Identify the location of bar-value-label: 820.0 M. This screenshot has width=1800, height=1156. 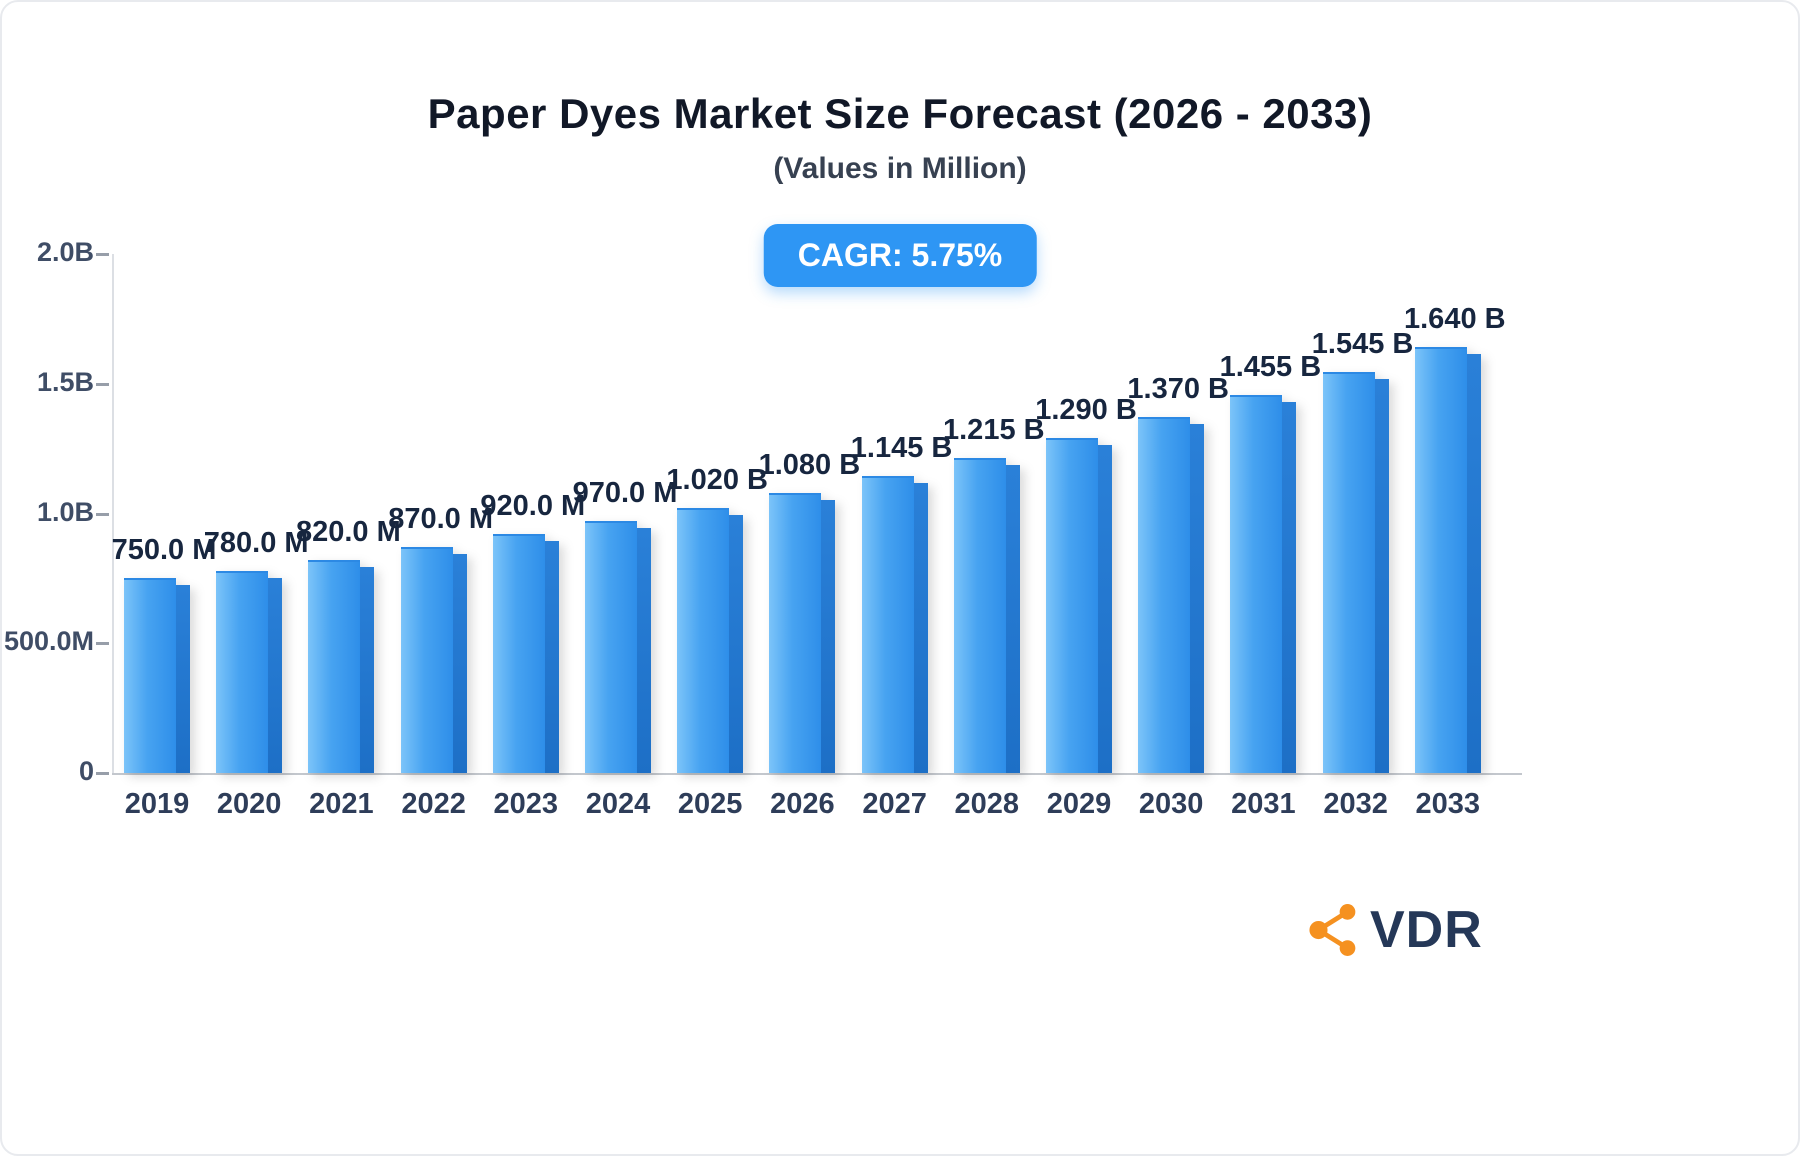
(348, 532).